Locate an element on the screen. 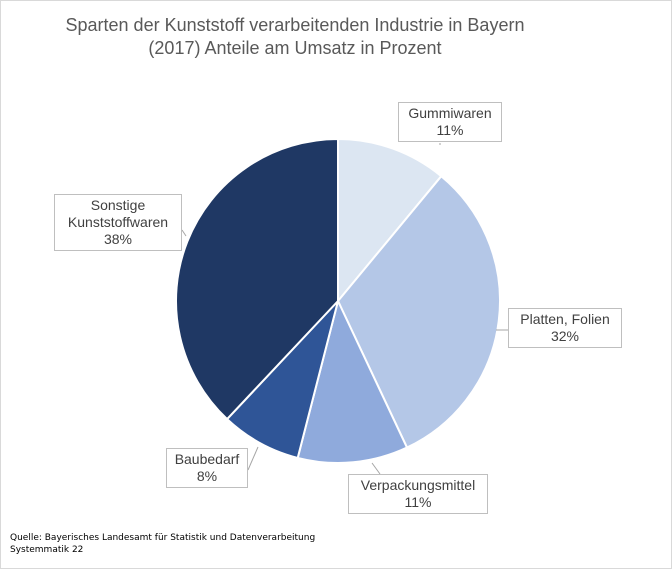 This screenshot has height=569, width=672. data-label-category: Verpackungsmittel is located at coordinates (418, 485).